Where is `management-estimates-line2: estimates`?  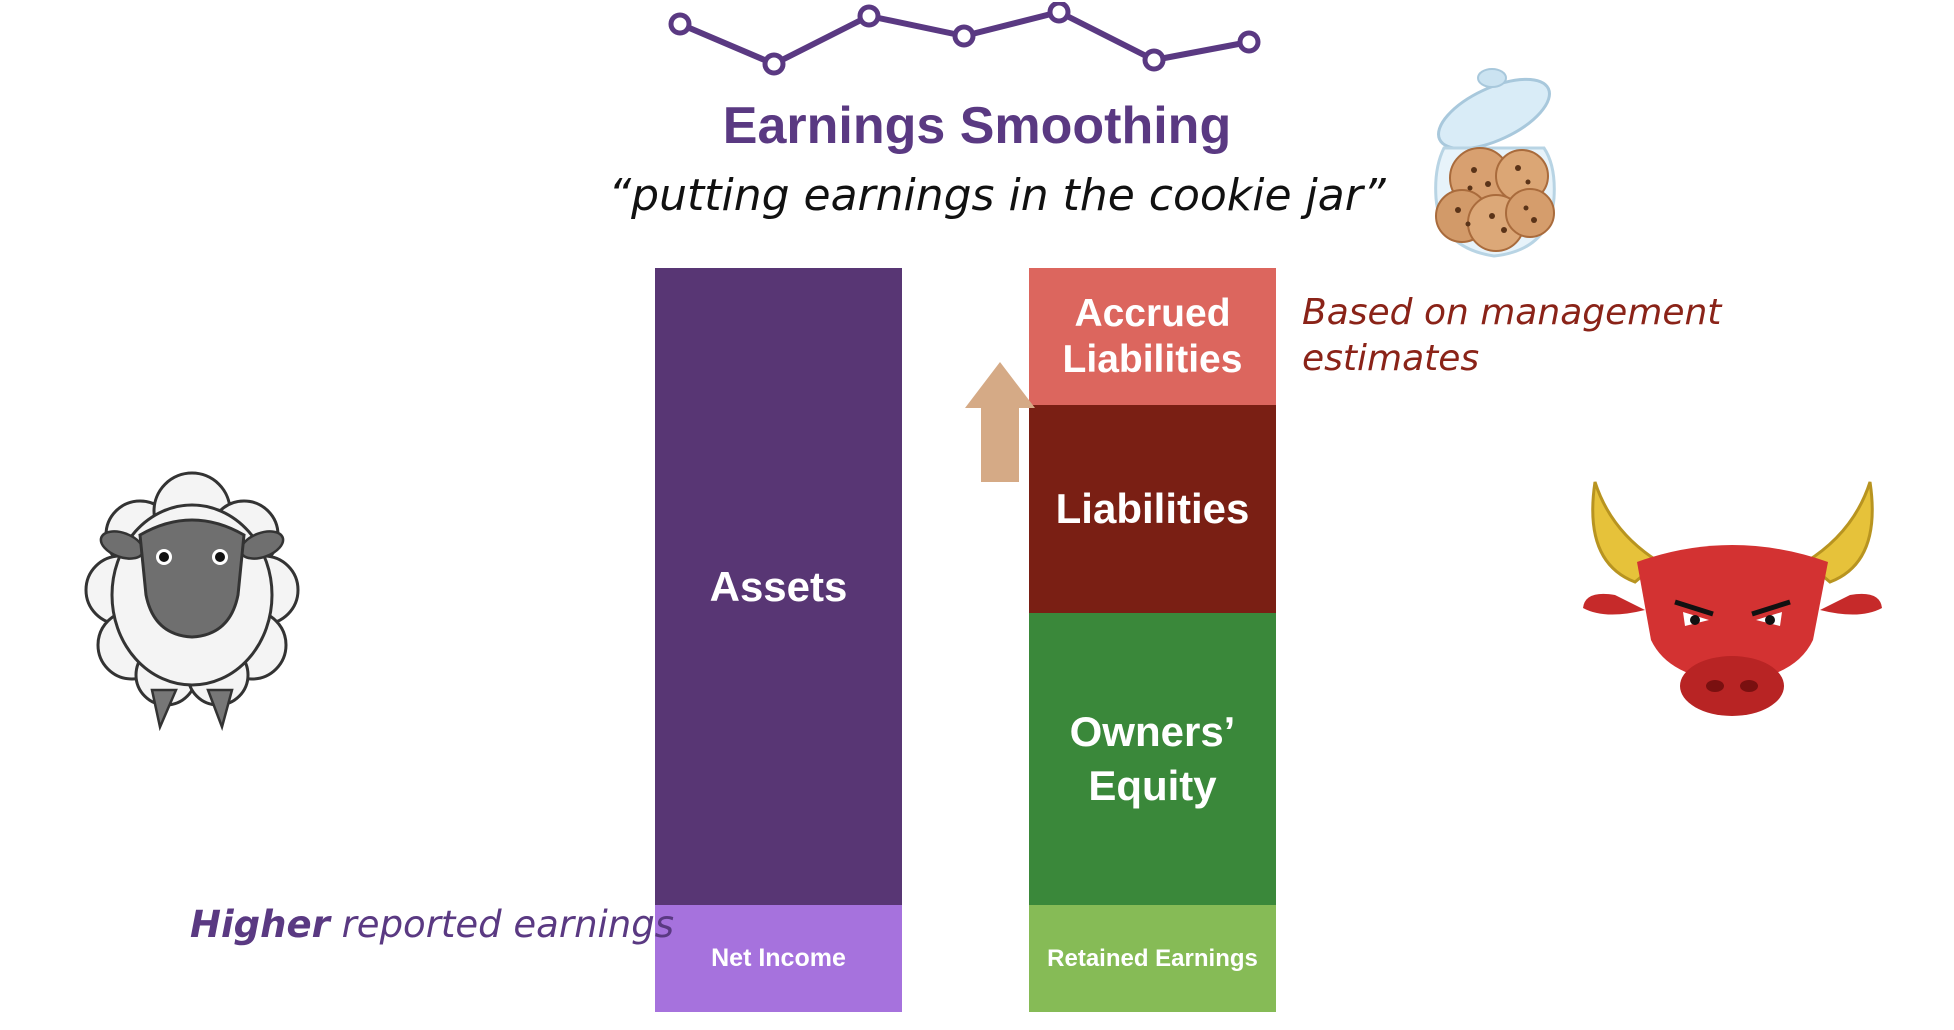
management-estimates-line2: estimates is located at coordinates (1391, 358).